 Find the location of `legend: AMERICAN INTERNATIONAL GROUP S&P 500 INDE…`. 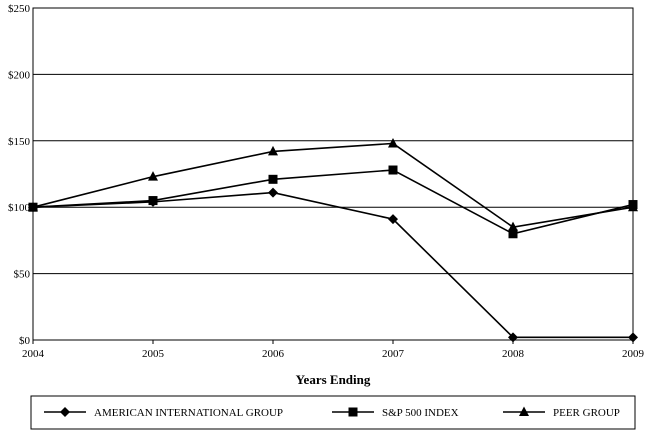

legend: AMERICAN INTERNATIONAL GROUP S&P 500 INDE… is located at coordinates (333, 412).